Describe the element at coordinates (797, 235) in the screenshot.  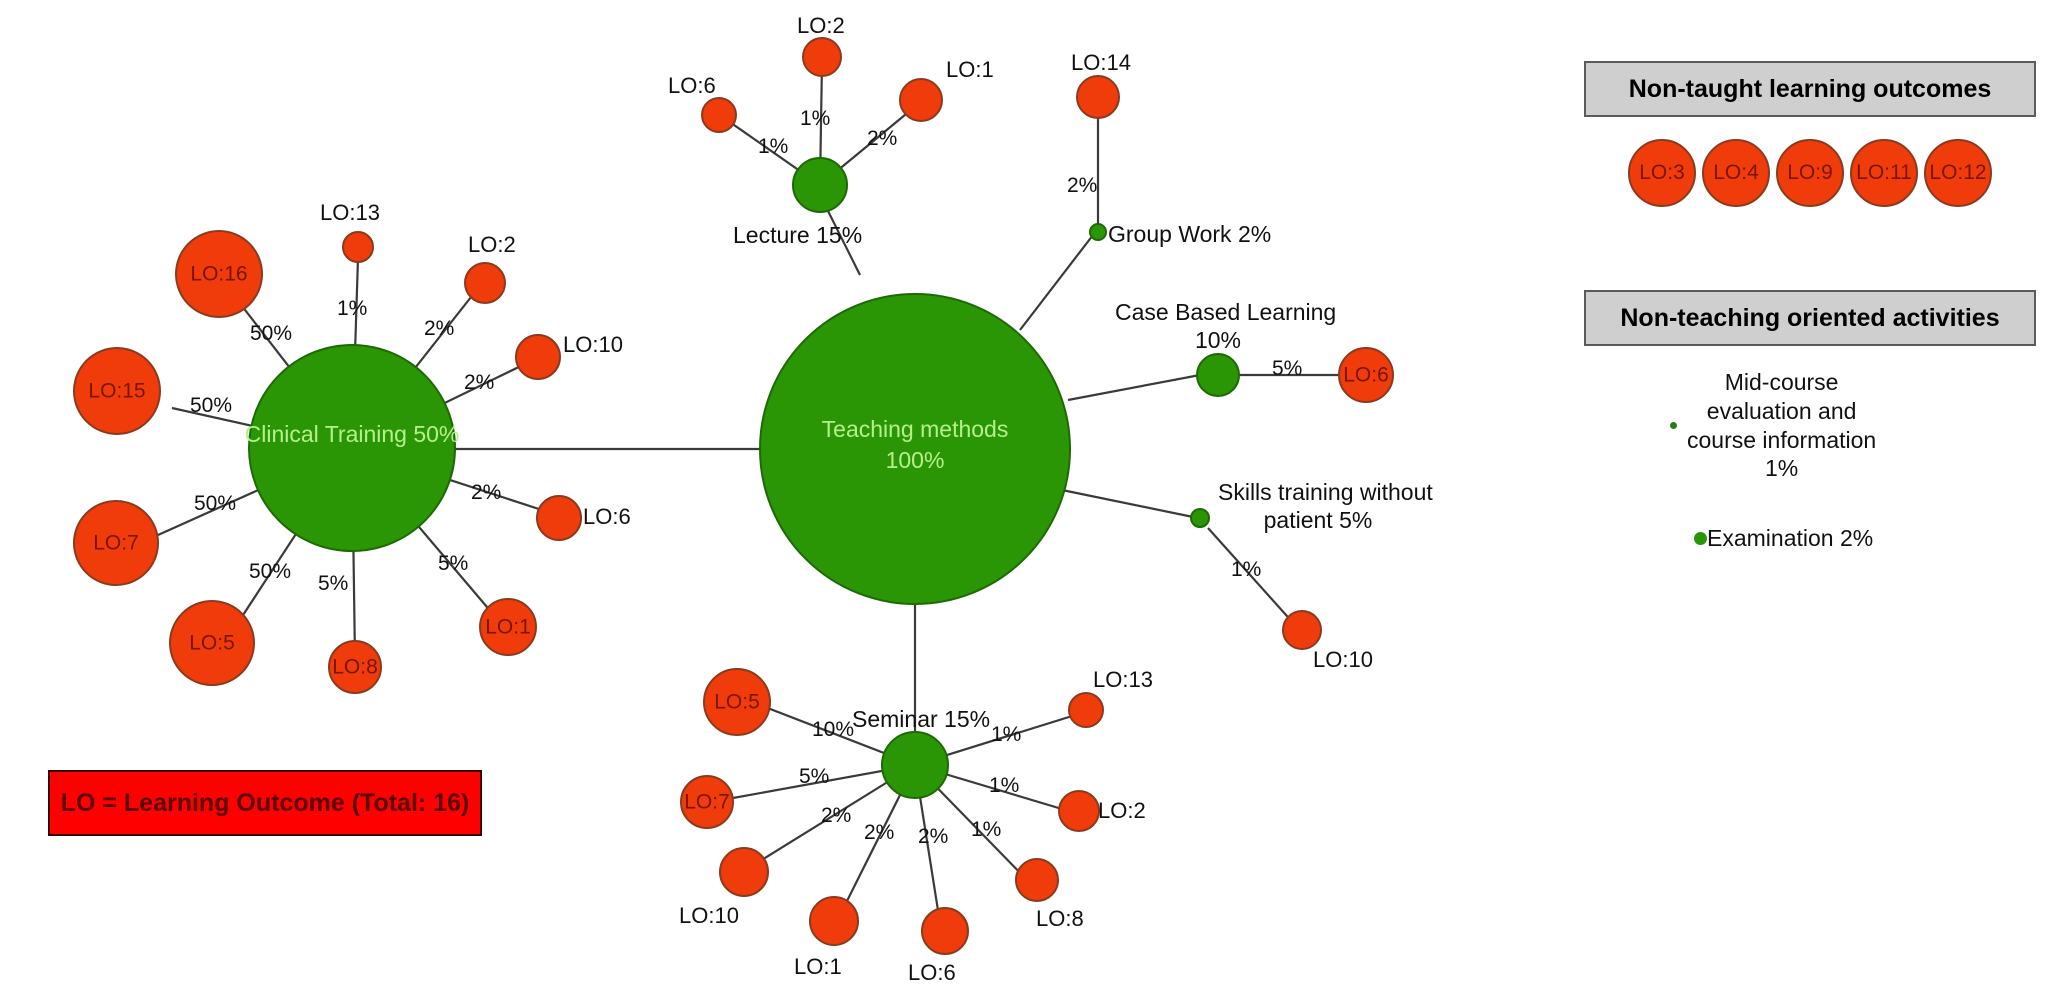
I see `node-lecture-label: Lecture 15%` at that location.